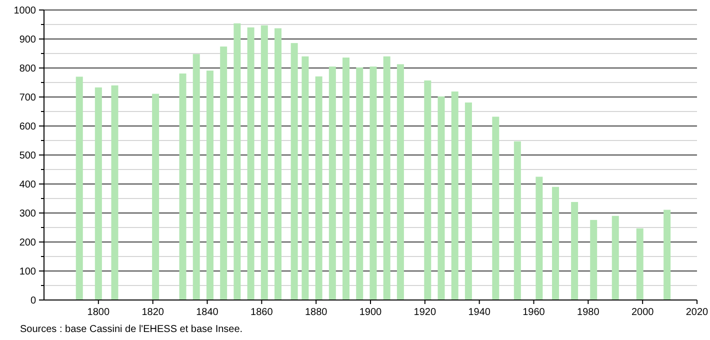 Image resolution: width=710 pixels, height=340 pixels. Describe the element at coordinates (27, 243) in the screenshot. I see `y-tick-label: 200` at that location.